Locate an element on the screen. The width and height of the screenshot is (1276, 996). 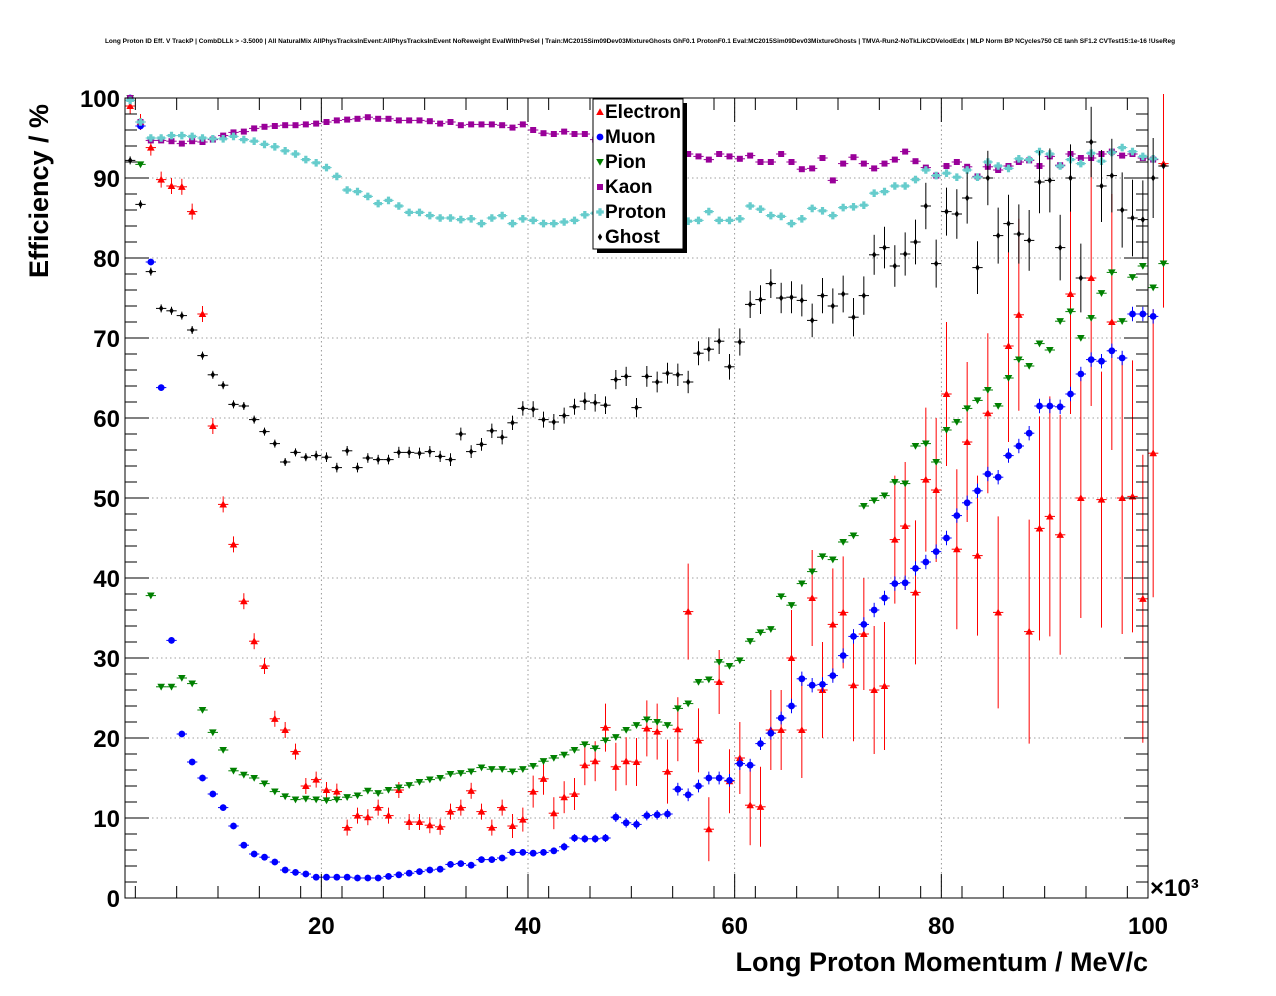
x-tick-label: 80 is located at coordinates (941, 926).